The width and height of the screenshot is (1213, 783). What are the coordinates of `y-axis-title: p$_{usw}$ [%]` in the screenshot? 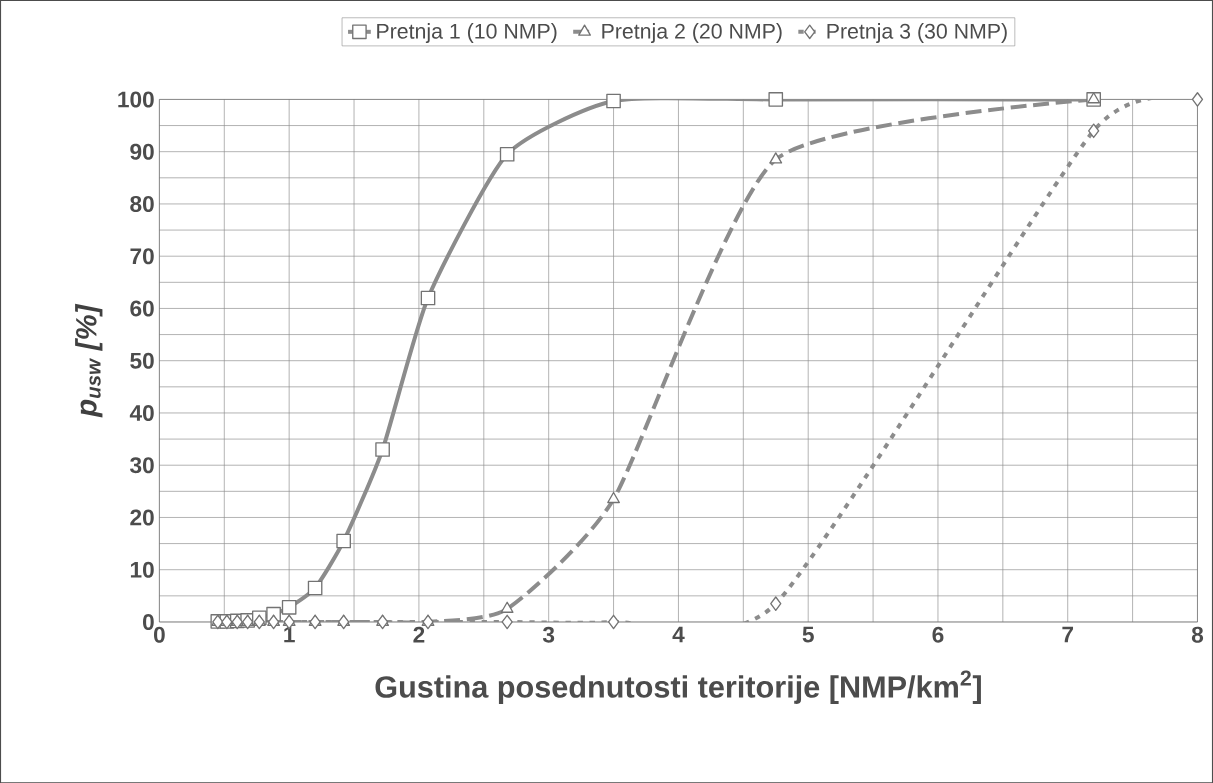 It's located at (89, 360).